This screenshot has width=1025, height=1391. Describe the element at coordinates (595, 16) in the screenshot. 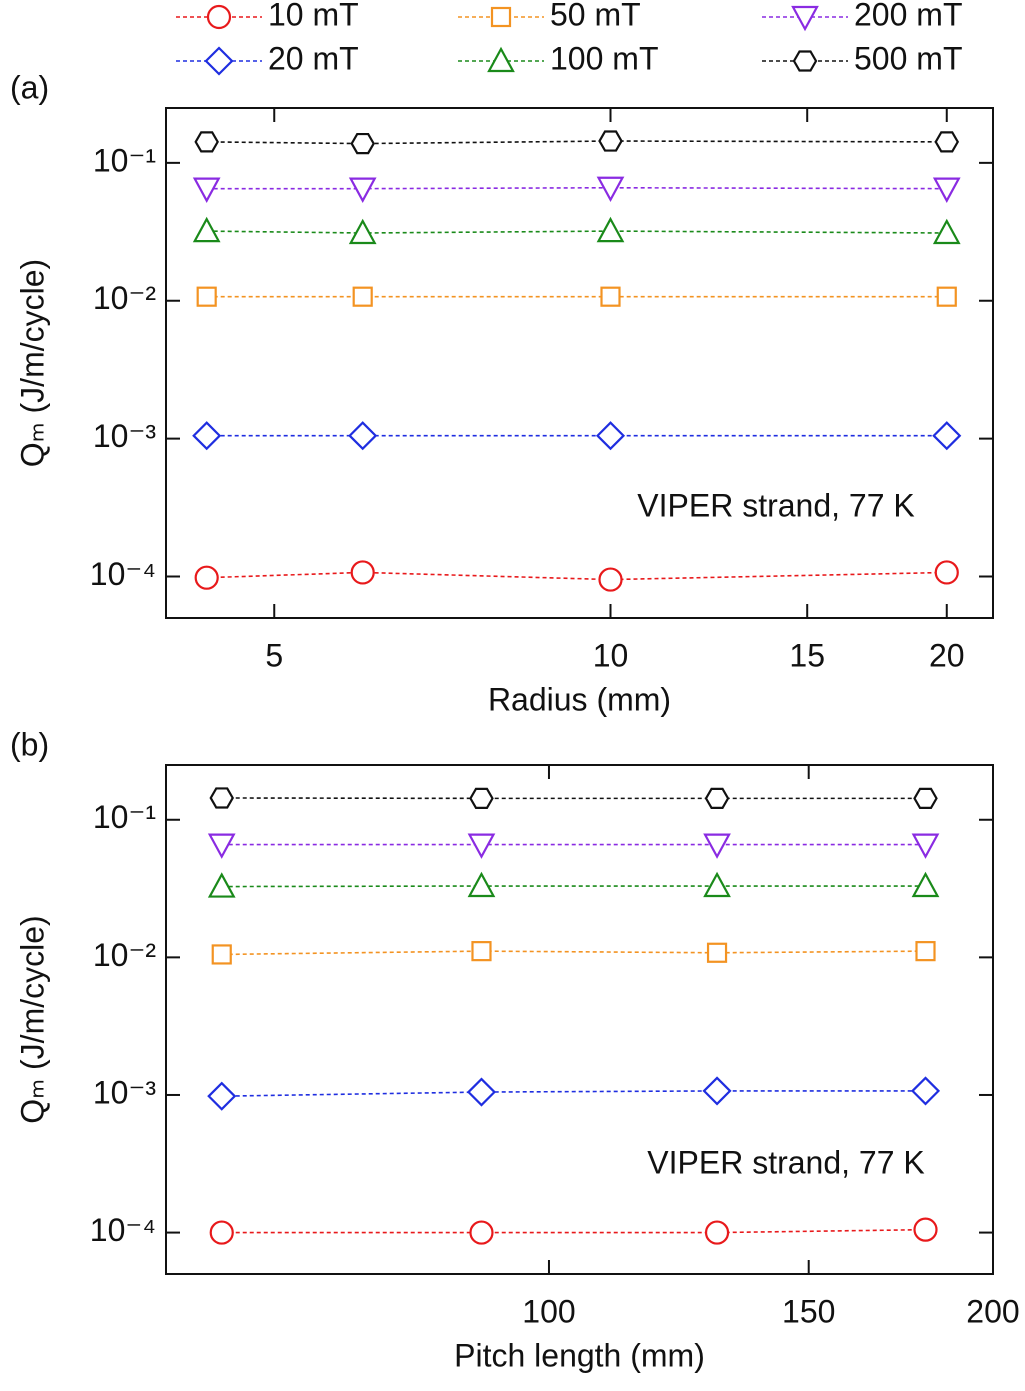

I see `legend-label: 50 mT` at that location.